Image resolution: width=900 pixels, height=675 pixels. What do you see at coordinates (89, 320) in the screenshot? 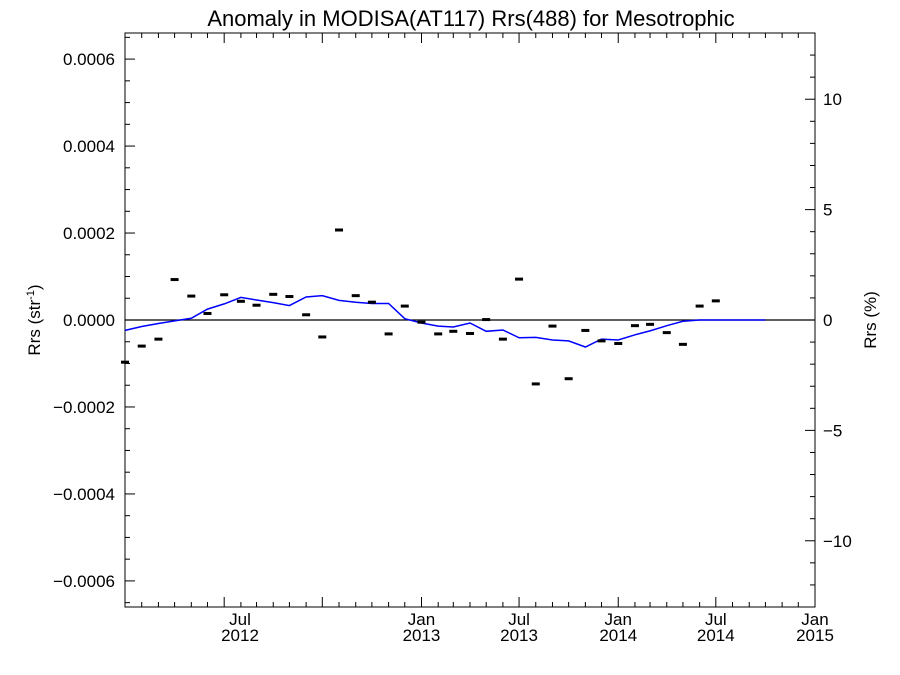
I see `y-tick-label: 0.0000` at bounding box center [89, 320].